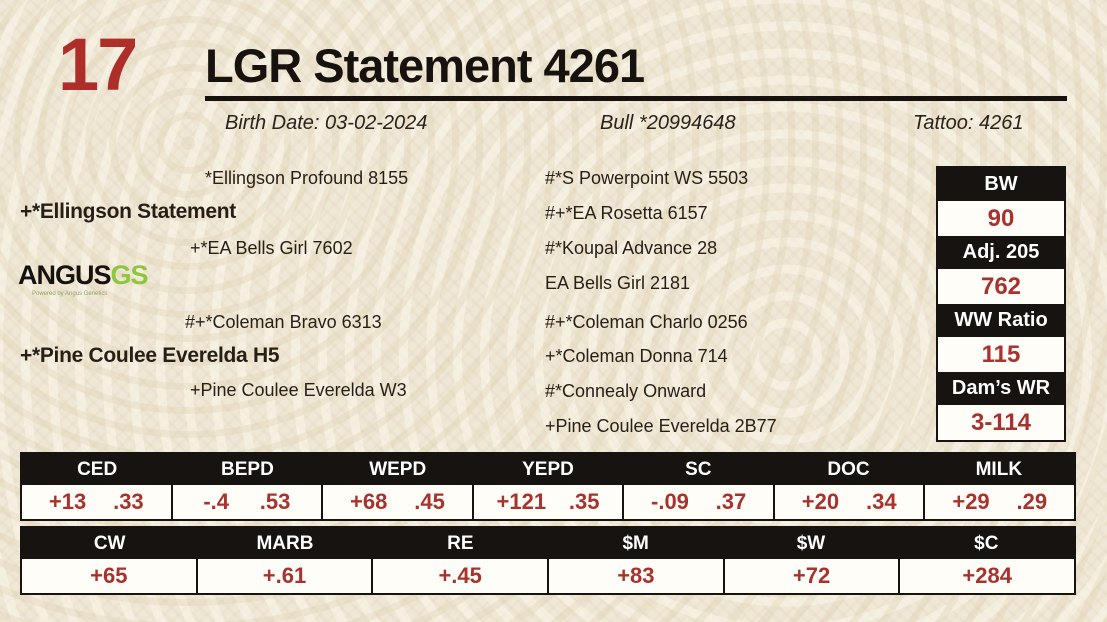 The image size is (1107, 622). I want to click on value-cell-marb: +.61, so click(283, 576).